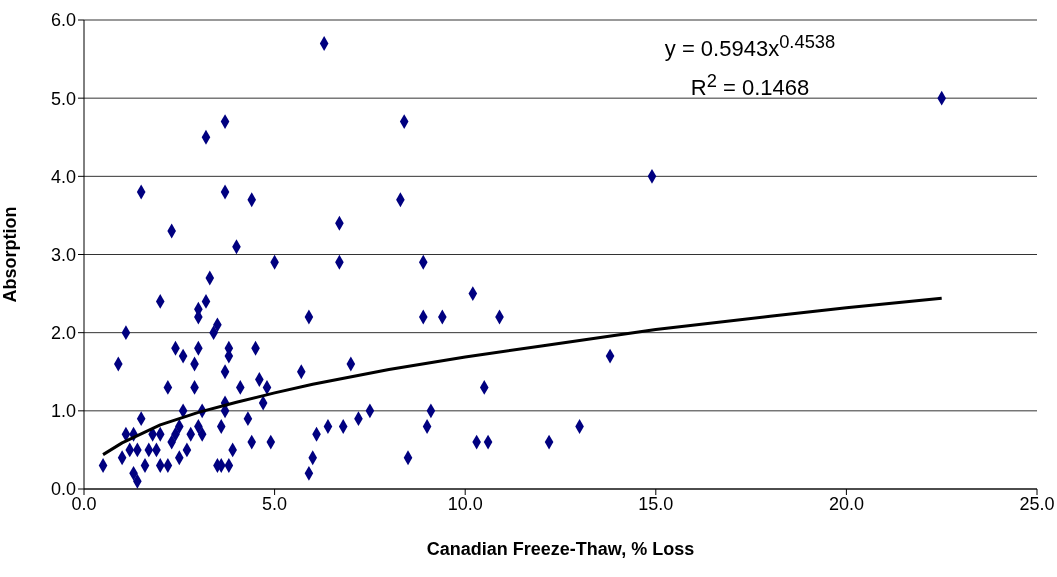 This screenshot has height=577, width=1057. I want to click on y-tick-label: 6.0, so click(63, 20).